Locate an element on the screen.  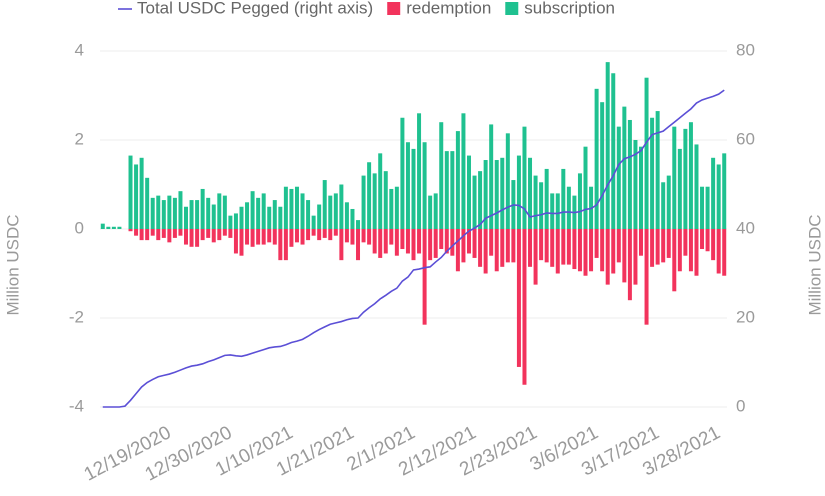
legend-swatch is located at coordinates (394, 8).